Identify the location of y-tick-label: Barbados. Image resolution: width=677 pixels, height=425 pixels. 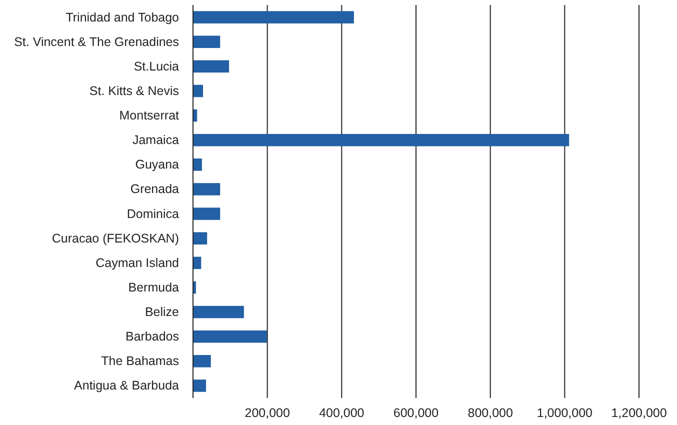
(152, 337).